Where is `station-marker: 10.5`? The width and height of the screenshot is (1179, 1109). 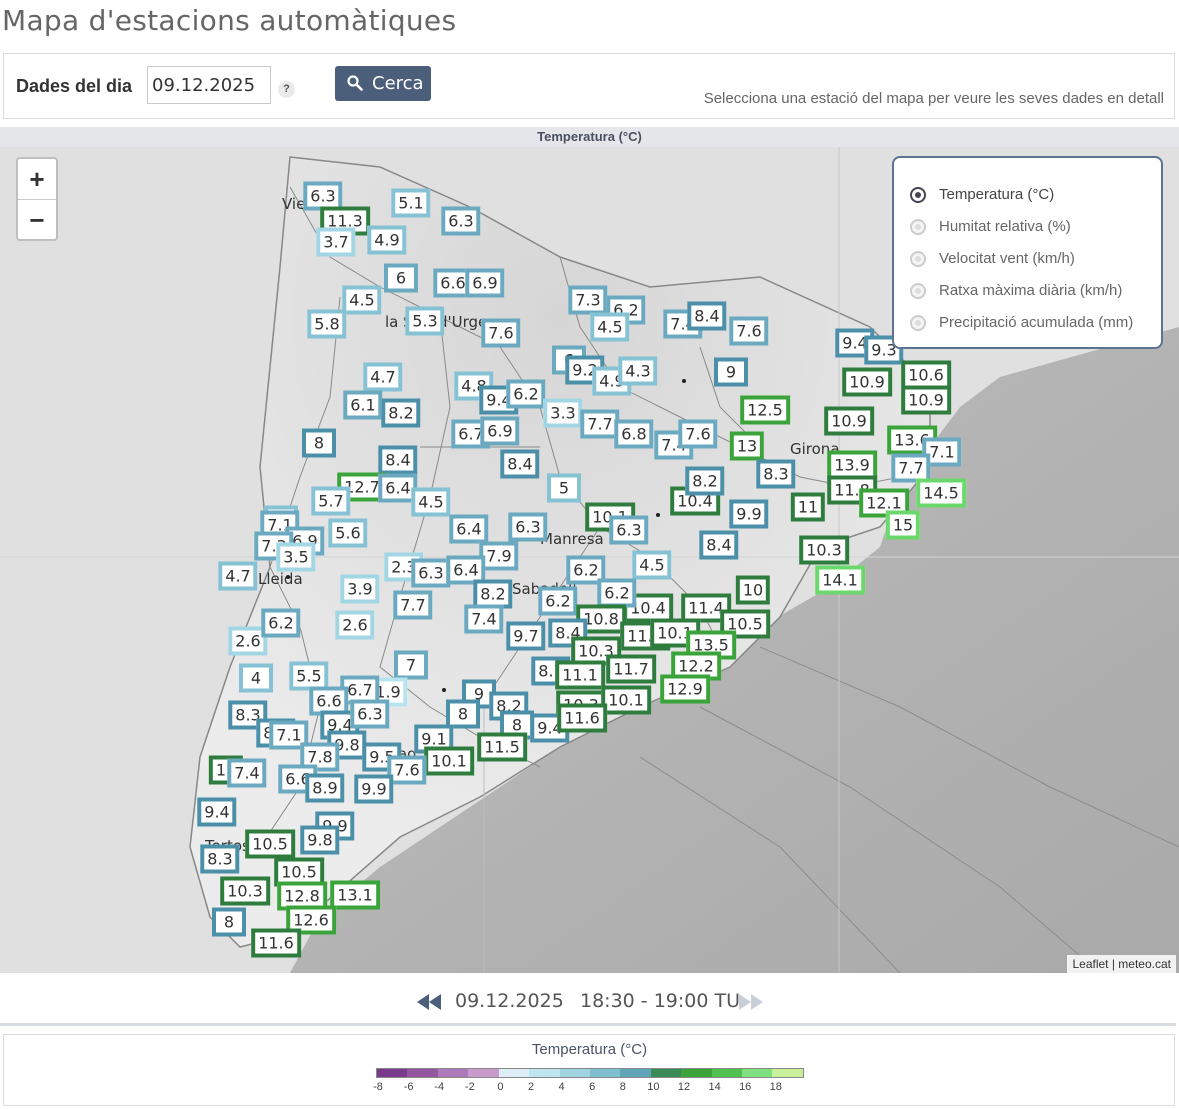 station-marker: 10.5 is located at coordinates (270, 844).